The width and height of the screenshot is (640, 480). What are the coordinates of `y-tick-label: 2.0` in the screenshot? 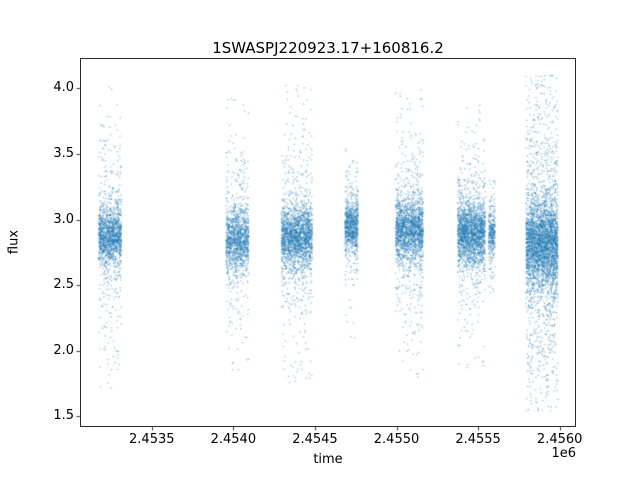 It's located at (63, 350).